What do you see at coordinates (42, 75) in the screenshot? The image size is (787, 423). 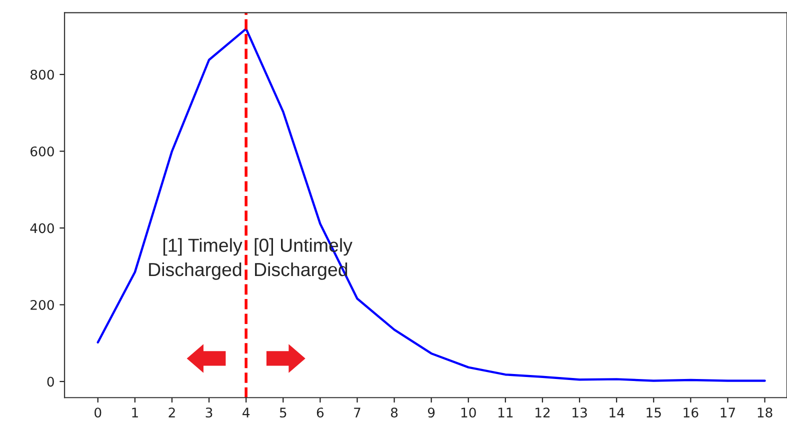 I see `y-tick-label: 800` at bounding box center [42, 75].